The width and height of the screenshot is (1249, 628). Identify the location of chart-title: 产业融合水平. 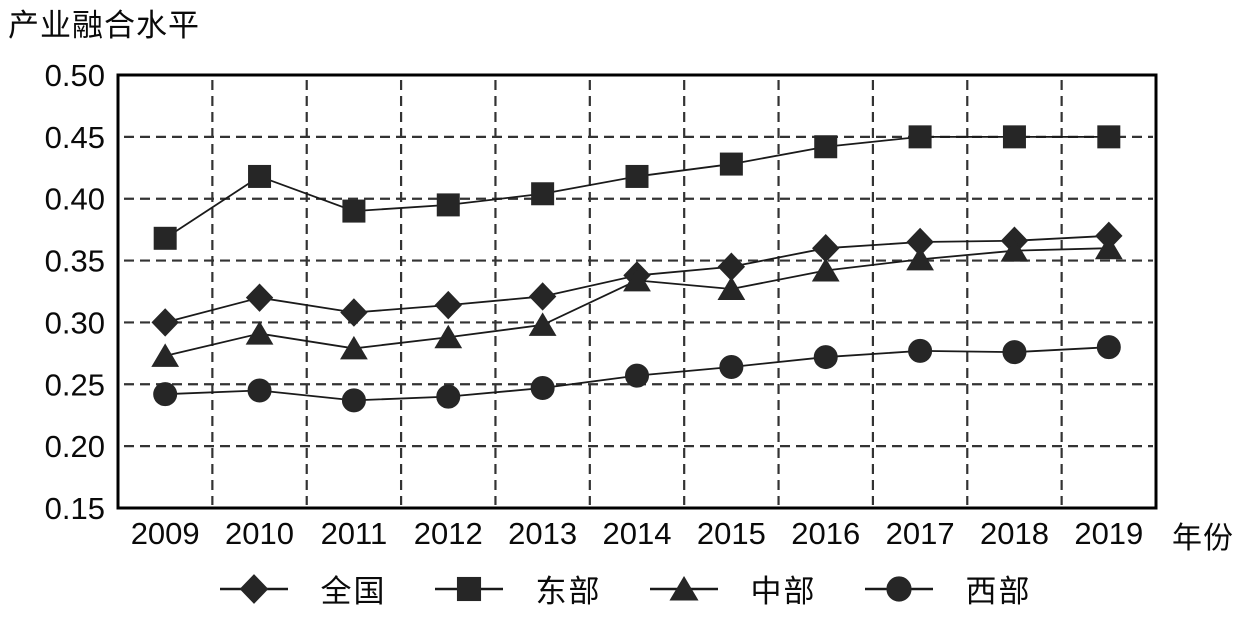
(104, 25).